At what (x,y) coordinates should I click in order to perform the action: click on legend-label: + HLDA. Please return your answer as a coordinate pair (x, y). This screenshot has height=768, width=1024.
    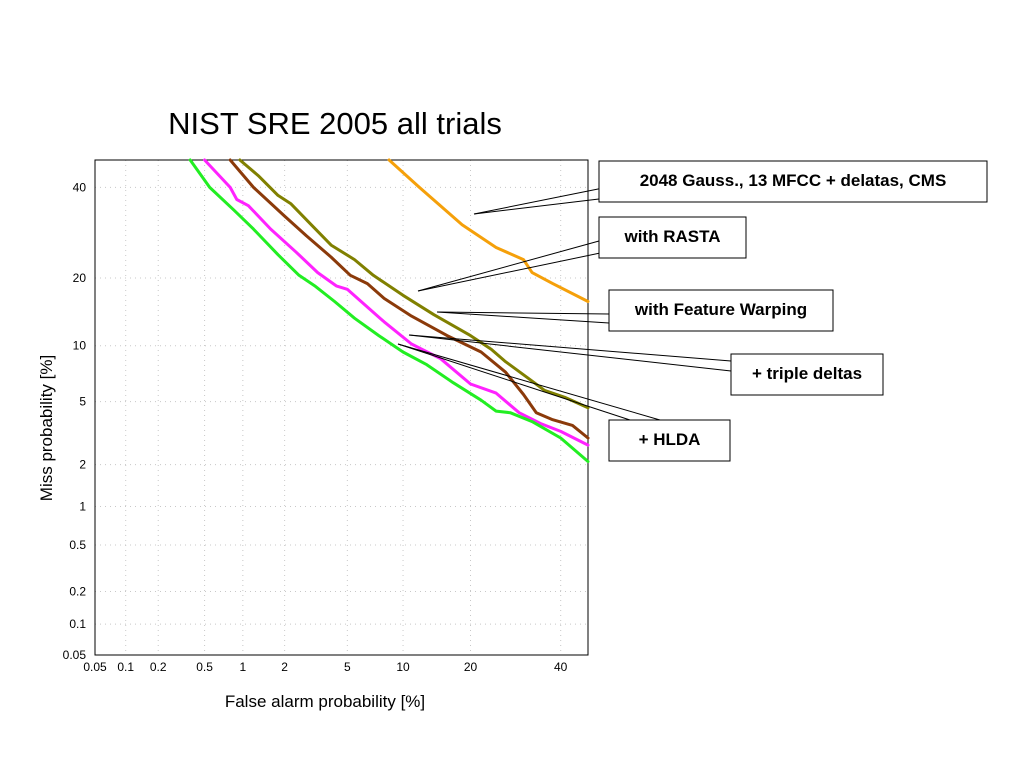
    Looking at the image, I should click on (670, 439).